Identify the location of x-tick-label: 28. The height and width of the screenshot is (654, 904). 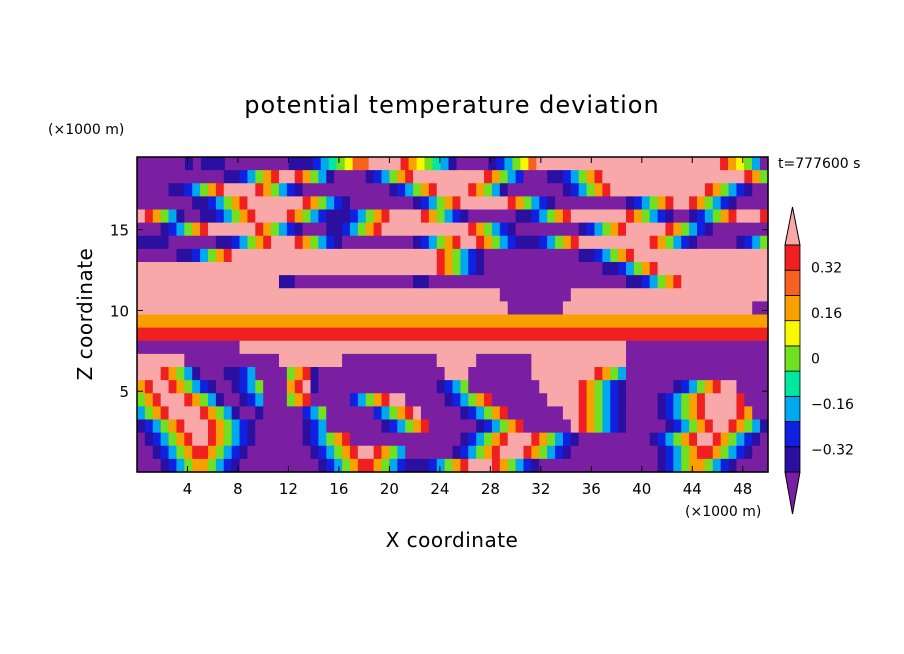
(490, 489).